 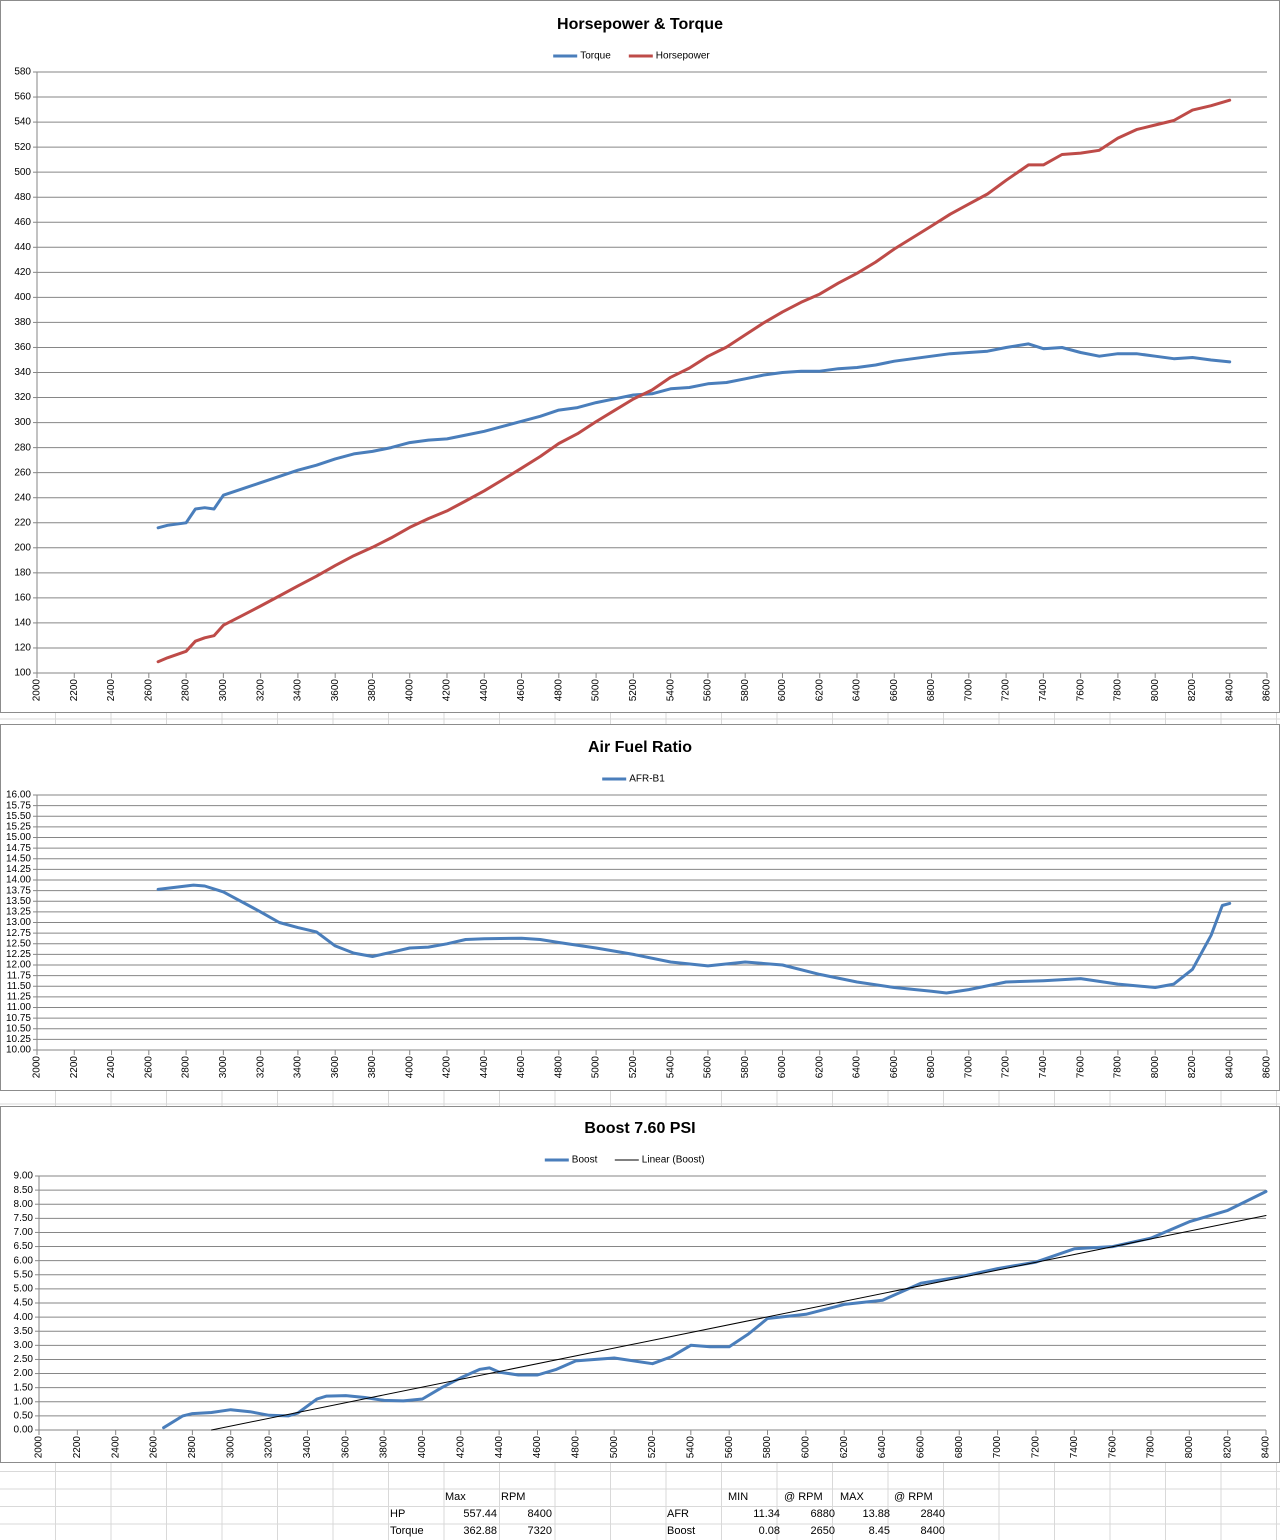 I want to click on table-cell: 557.44, so click(x=480, y=1514).